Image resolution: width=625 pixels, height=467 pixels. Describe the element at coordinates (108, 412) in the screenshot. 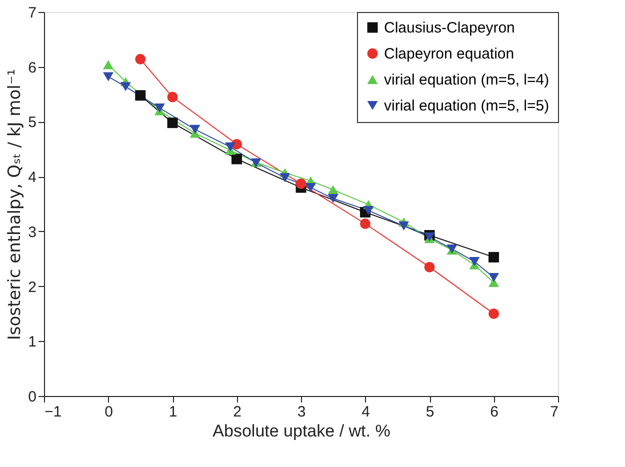

I see `x-tick-label: 0` at that location.